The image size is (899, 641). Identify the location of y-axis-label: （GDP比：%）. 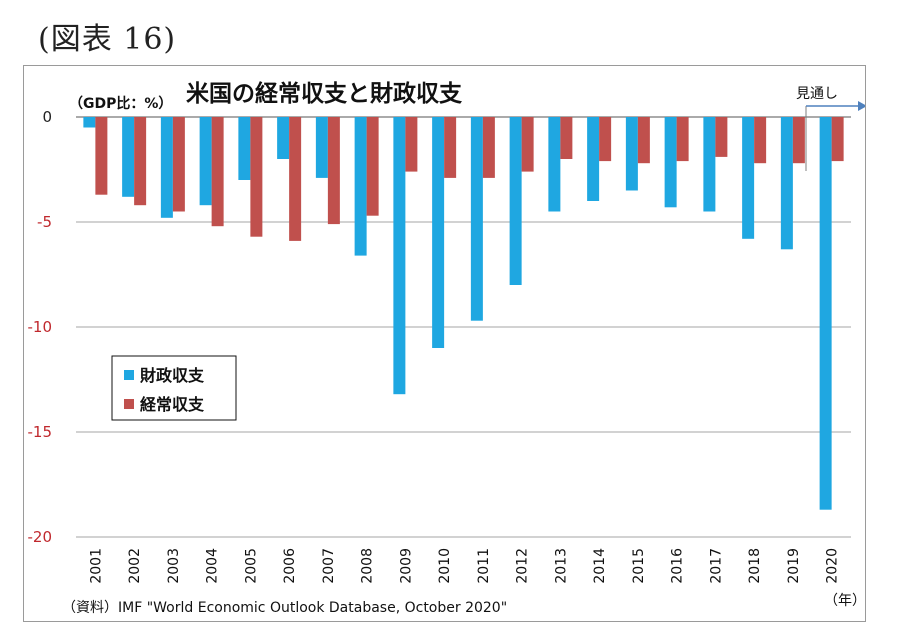
(120, 103).